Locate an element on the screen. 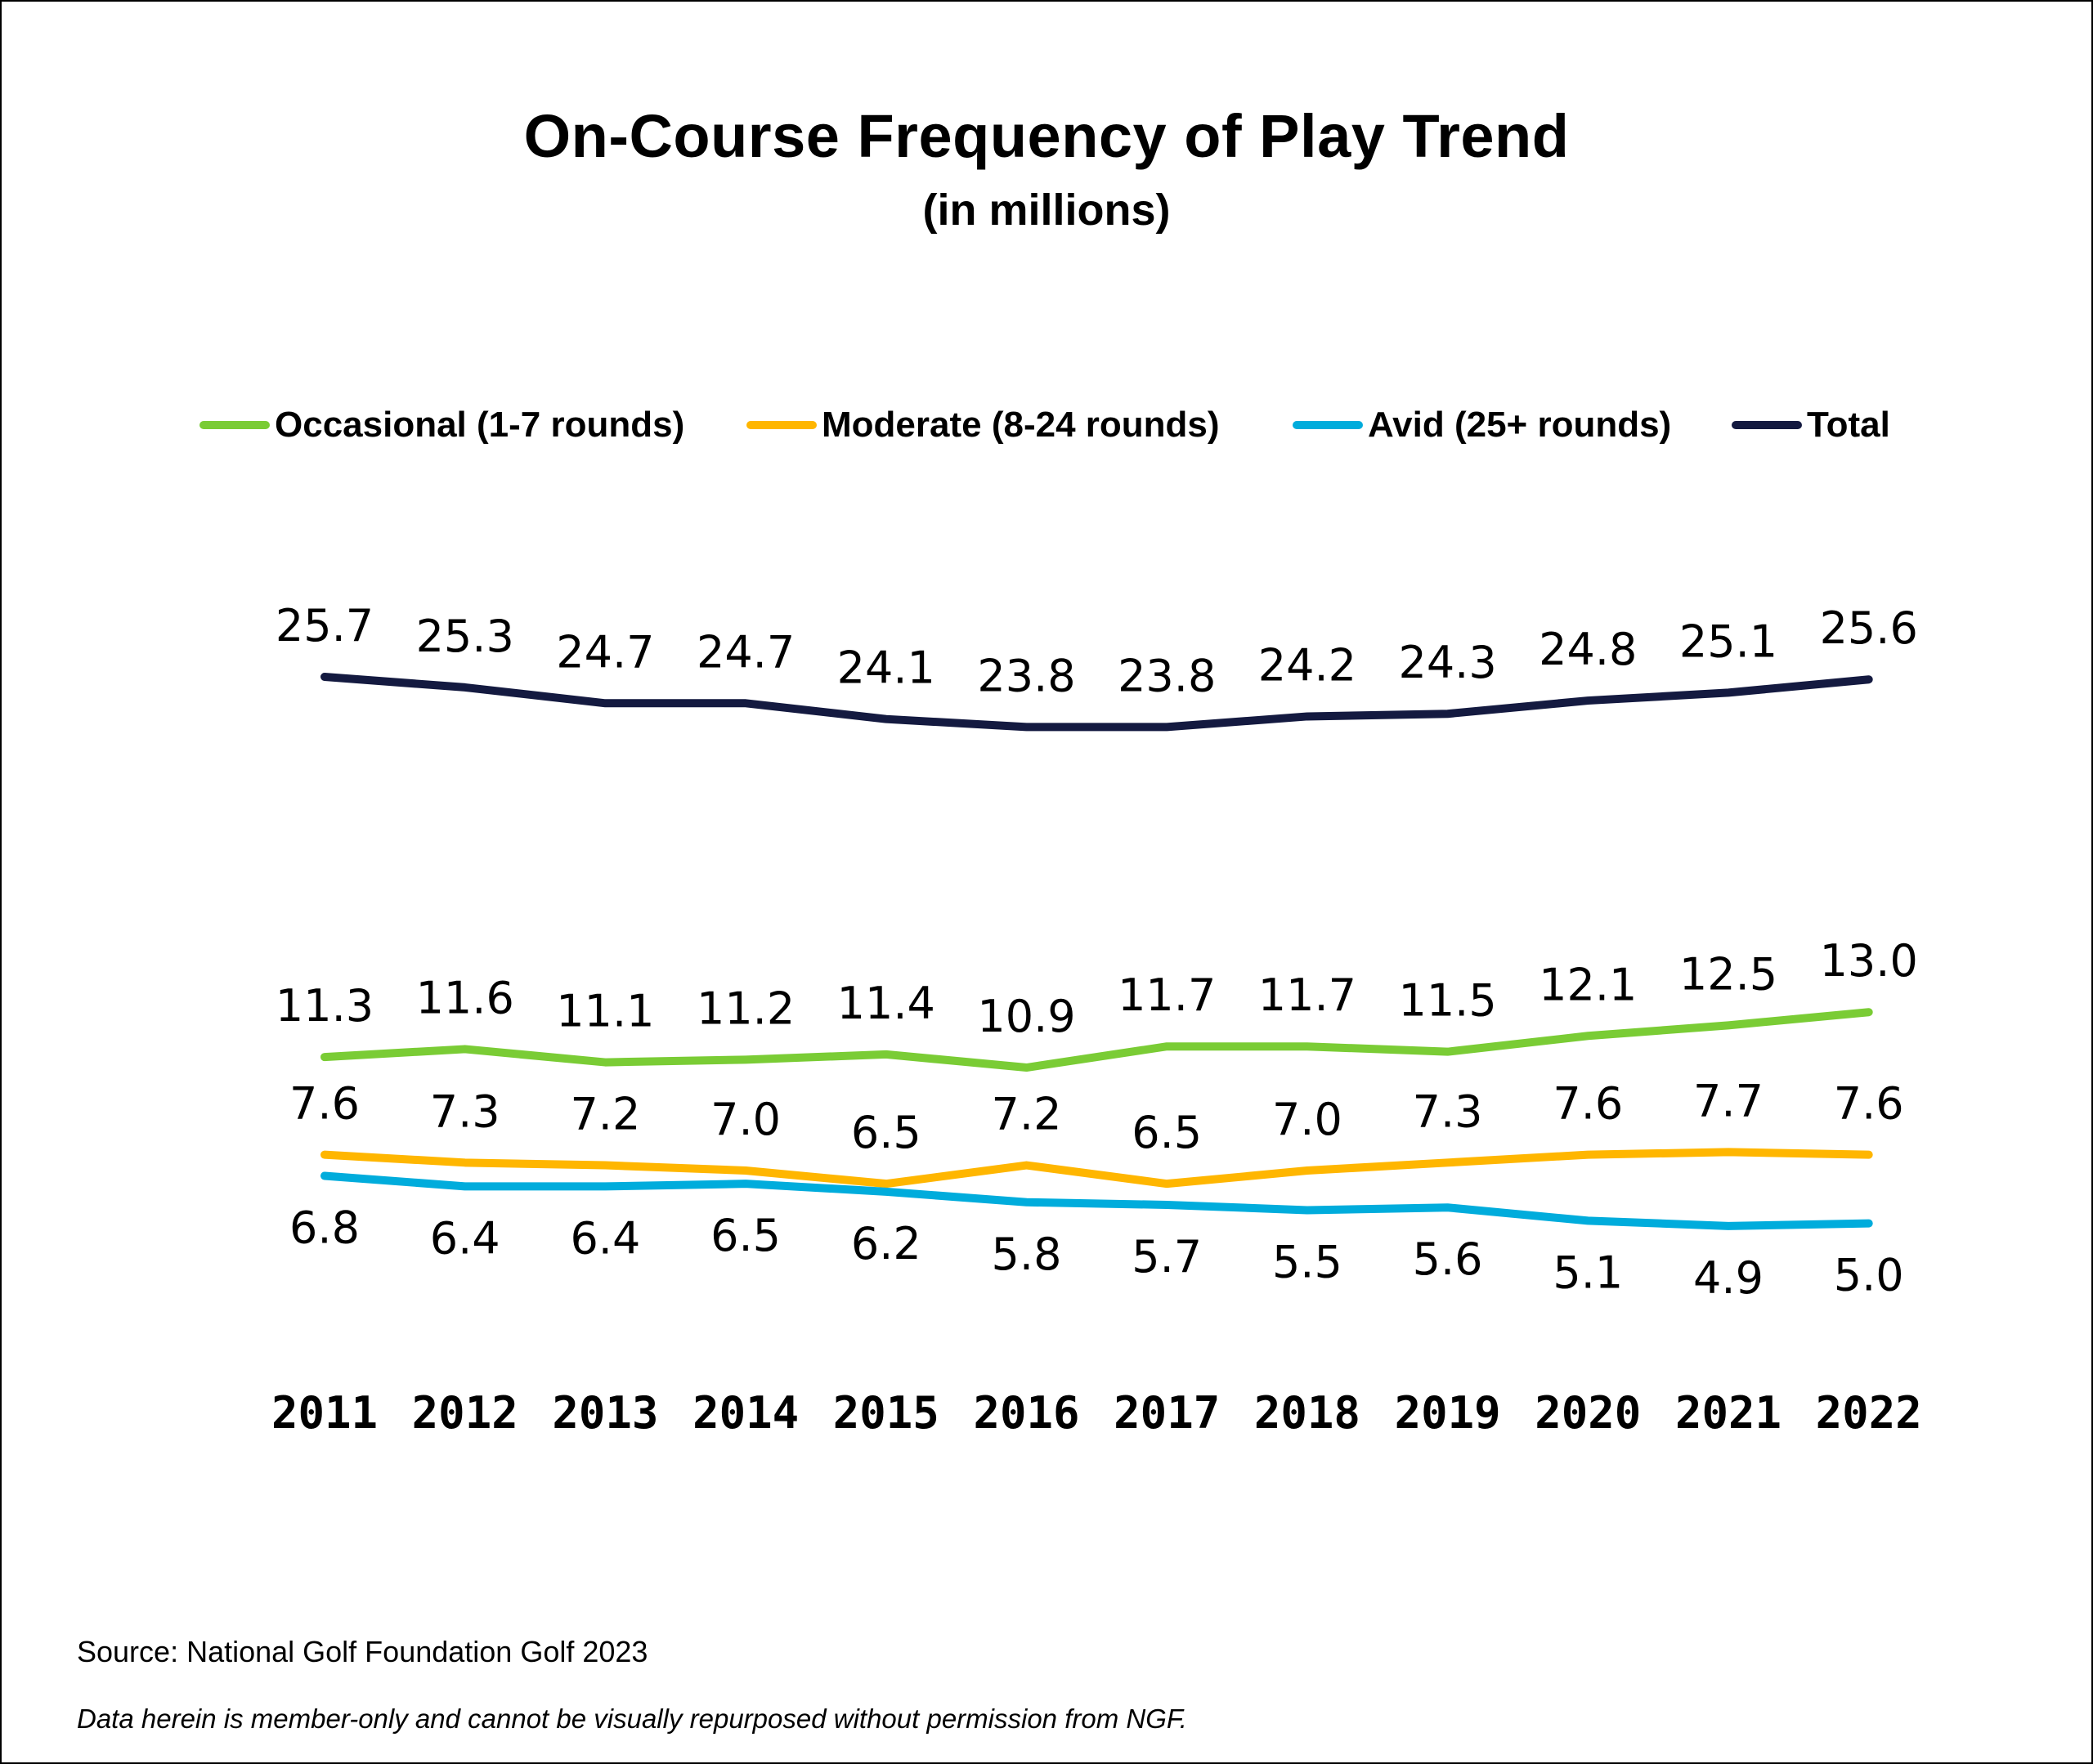  data-label-total: 24.2 is located at coordinates (1307, 665).